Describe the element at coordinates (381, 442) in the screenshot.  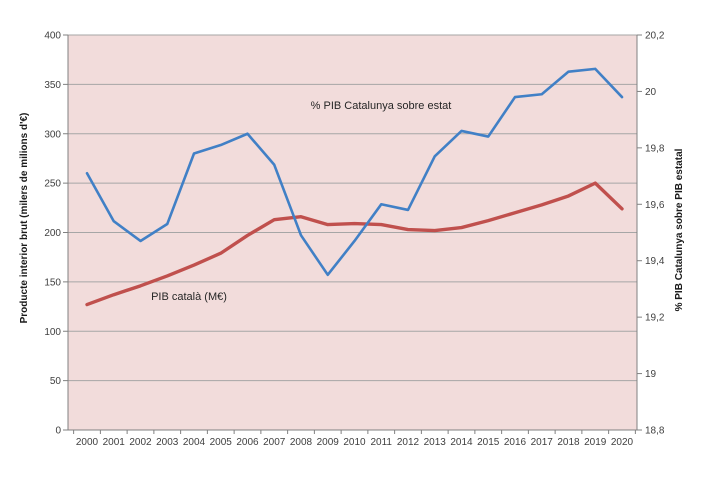
I see `x-tick-label: 2011` at that location.